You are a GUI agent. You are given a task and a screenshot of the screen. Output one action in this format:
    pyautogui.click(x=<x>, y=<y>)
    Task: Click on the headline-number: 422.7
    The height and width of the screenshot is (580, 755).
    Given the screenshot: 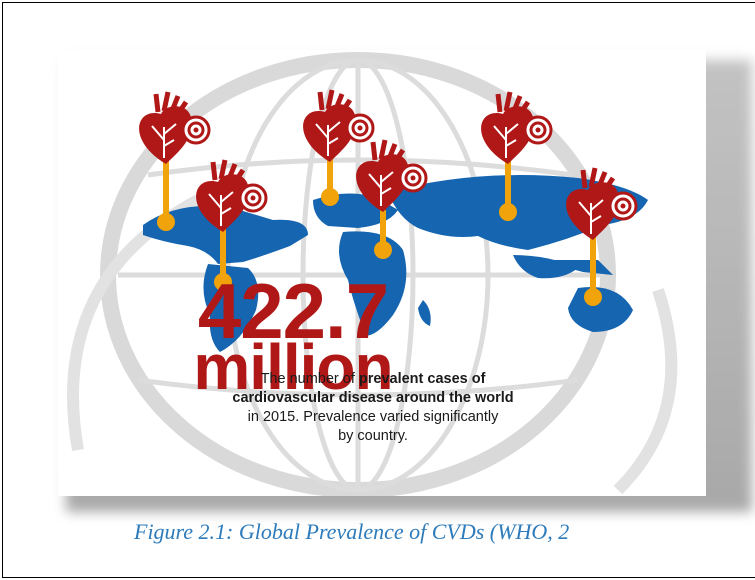 What is the action you would take?
    pyautogui.click(x=293, y=311)
    